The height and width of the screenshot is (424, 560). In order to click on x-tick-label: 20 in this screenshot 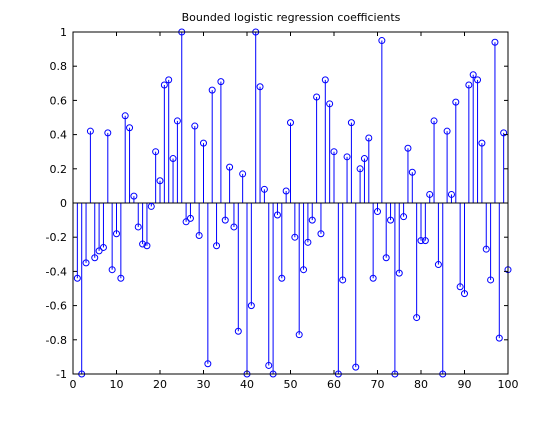, I will do `click(160, 384)`.